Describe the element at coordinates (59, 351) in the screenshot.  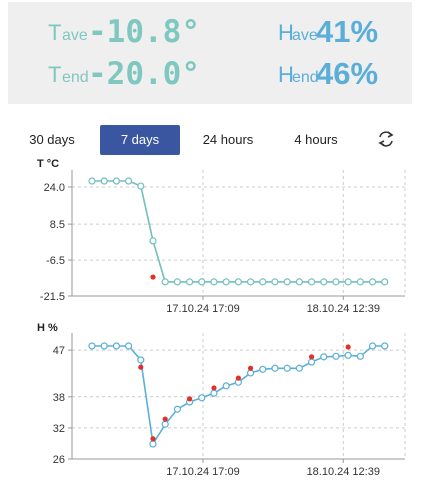
I see `y-tick-label: 47` at that location.